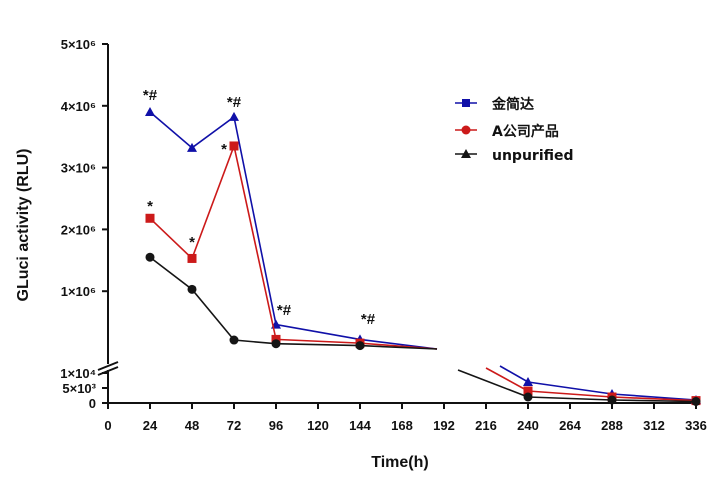 The width and height of the screenshot is (727, 485). Describe the element at coordinates (108, 366) in the screenshot. I see `axis-break-mark` at that location.